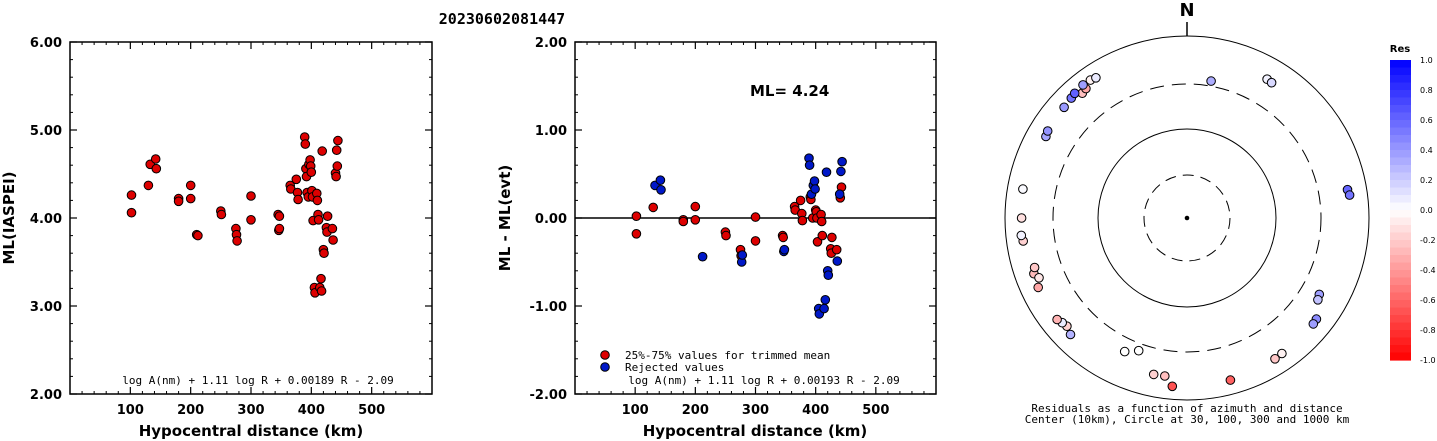  I want to click on colorbar-tick-label: -0.4, so click(1428, 270).